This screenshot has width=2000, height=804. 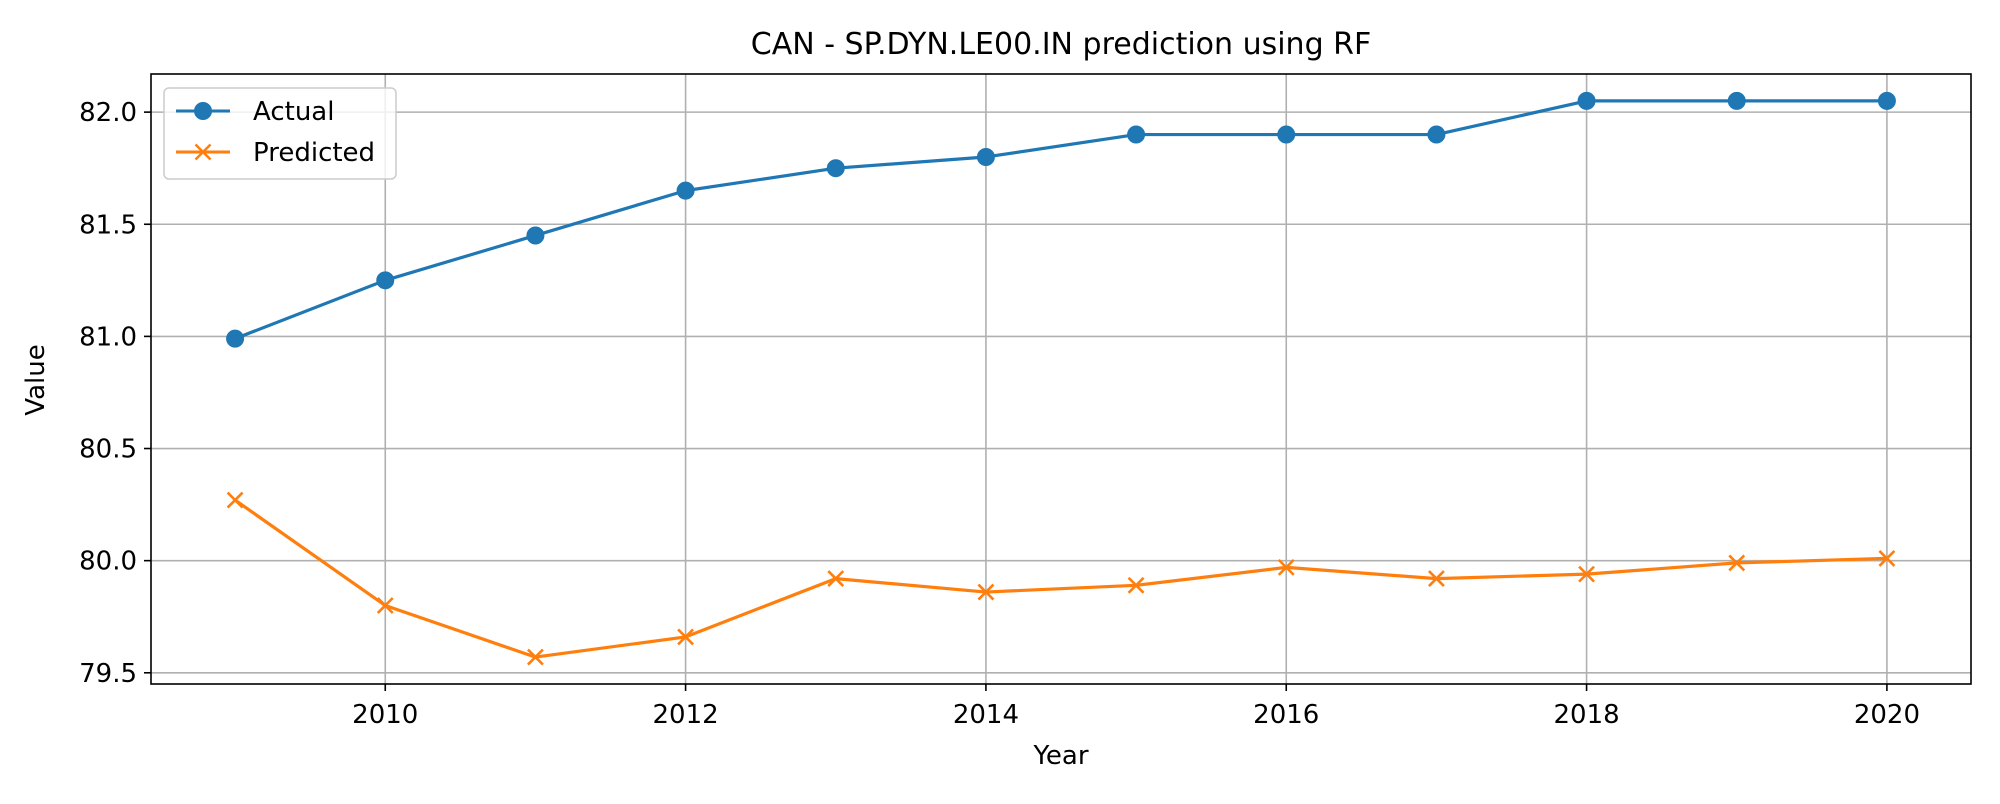 I want to click on legend-marker-symbol-actual, so click(x=203, y=111).